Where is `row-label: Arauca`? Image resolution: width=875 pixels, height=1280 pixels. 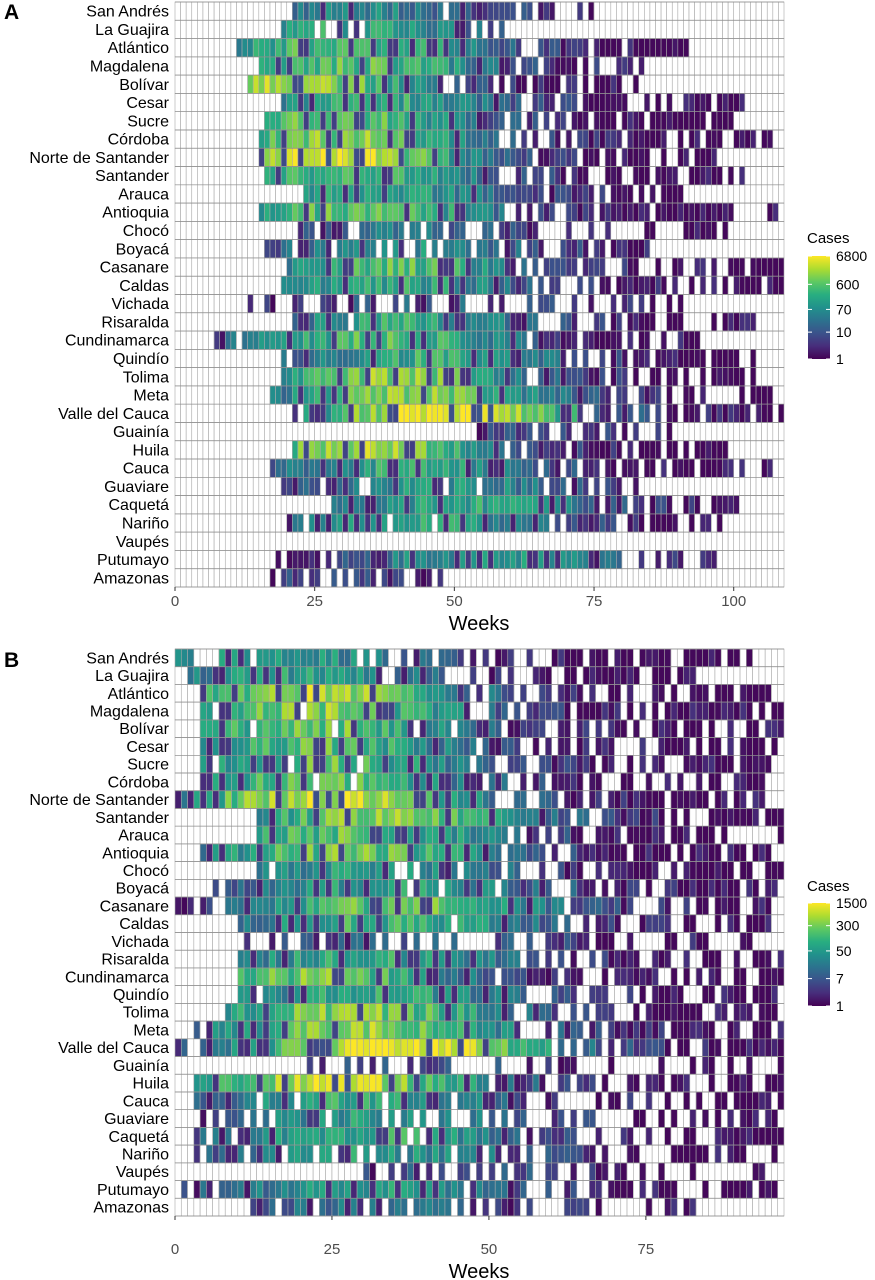
row-label: Arauca is located at coordinates (143, 836).